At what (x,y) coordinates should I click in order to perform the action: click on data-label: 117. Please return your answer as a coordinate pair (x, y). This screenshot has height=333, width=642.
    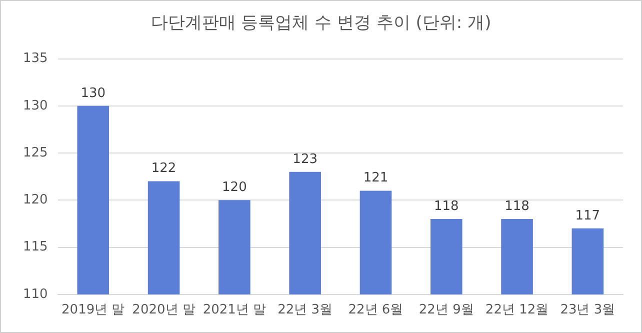
    Looking at the image, I should click on (587, 216).